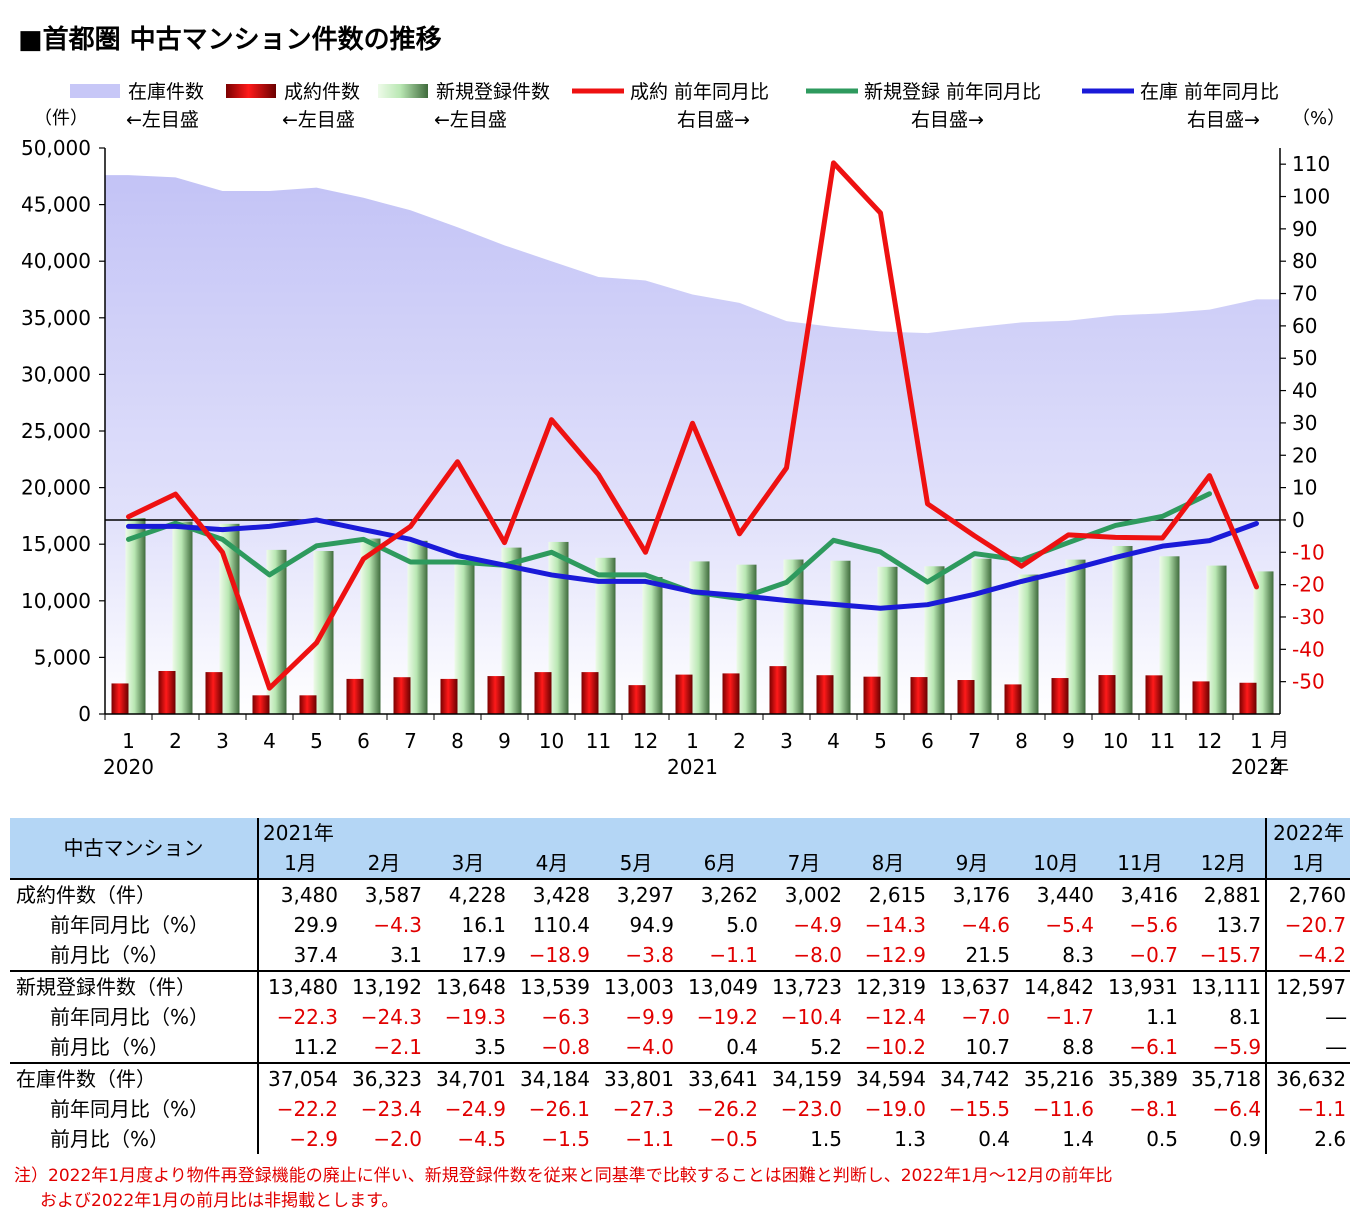 The image size is (1362, 1222). I want to click on table-cell: 3,587, so click(384, 894).